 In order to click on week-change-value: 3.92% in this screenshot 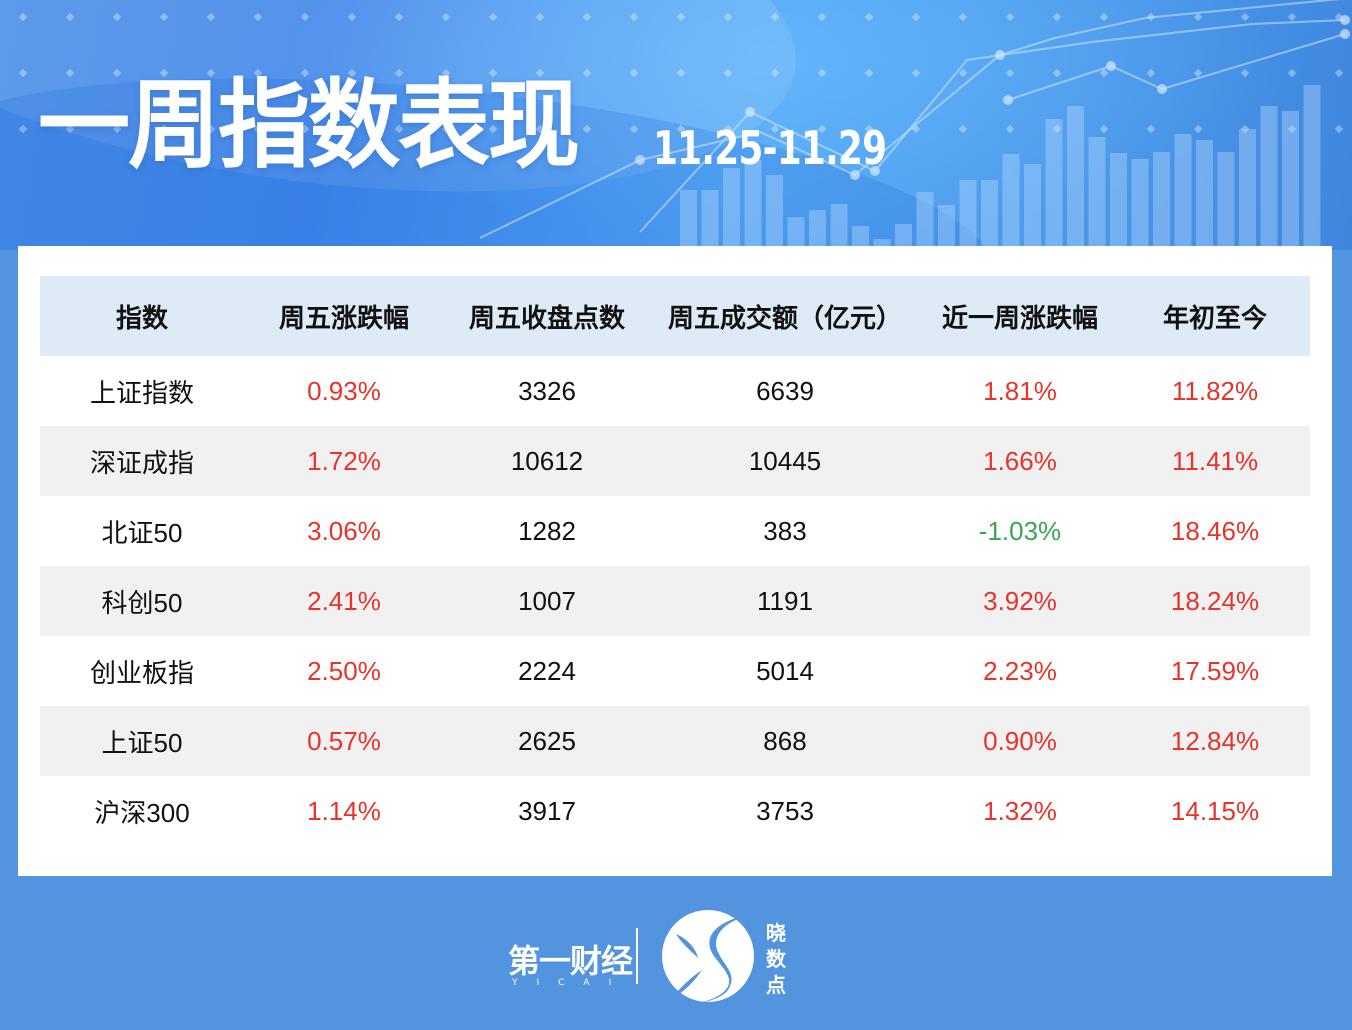, I will do `click(1020, 600)`.